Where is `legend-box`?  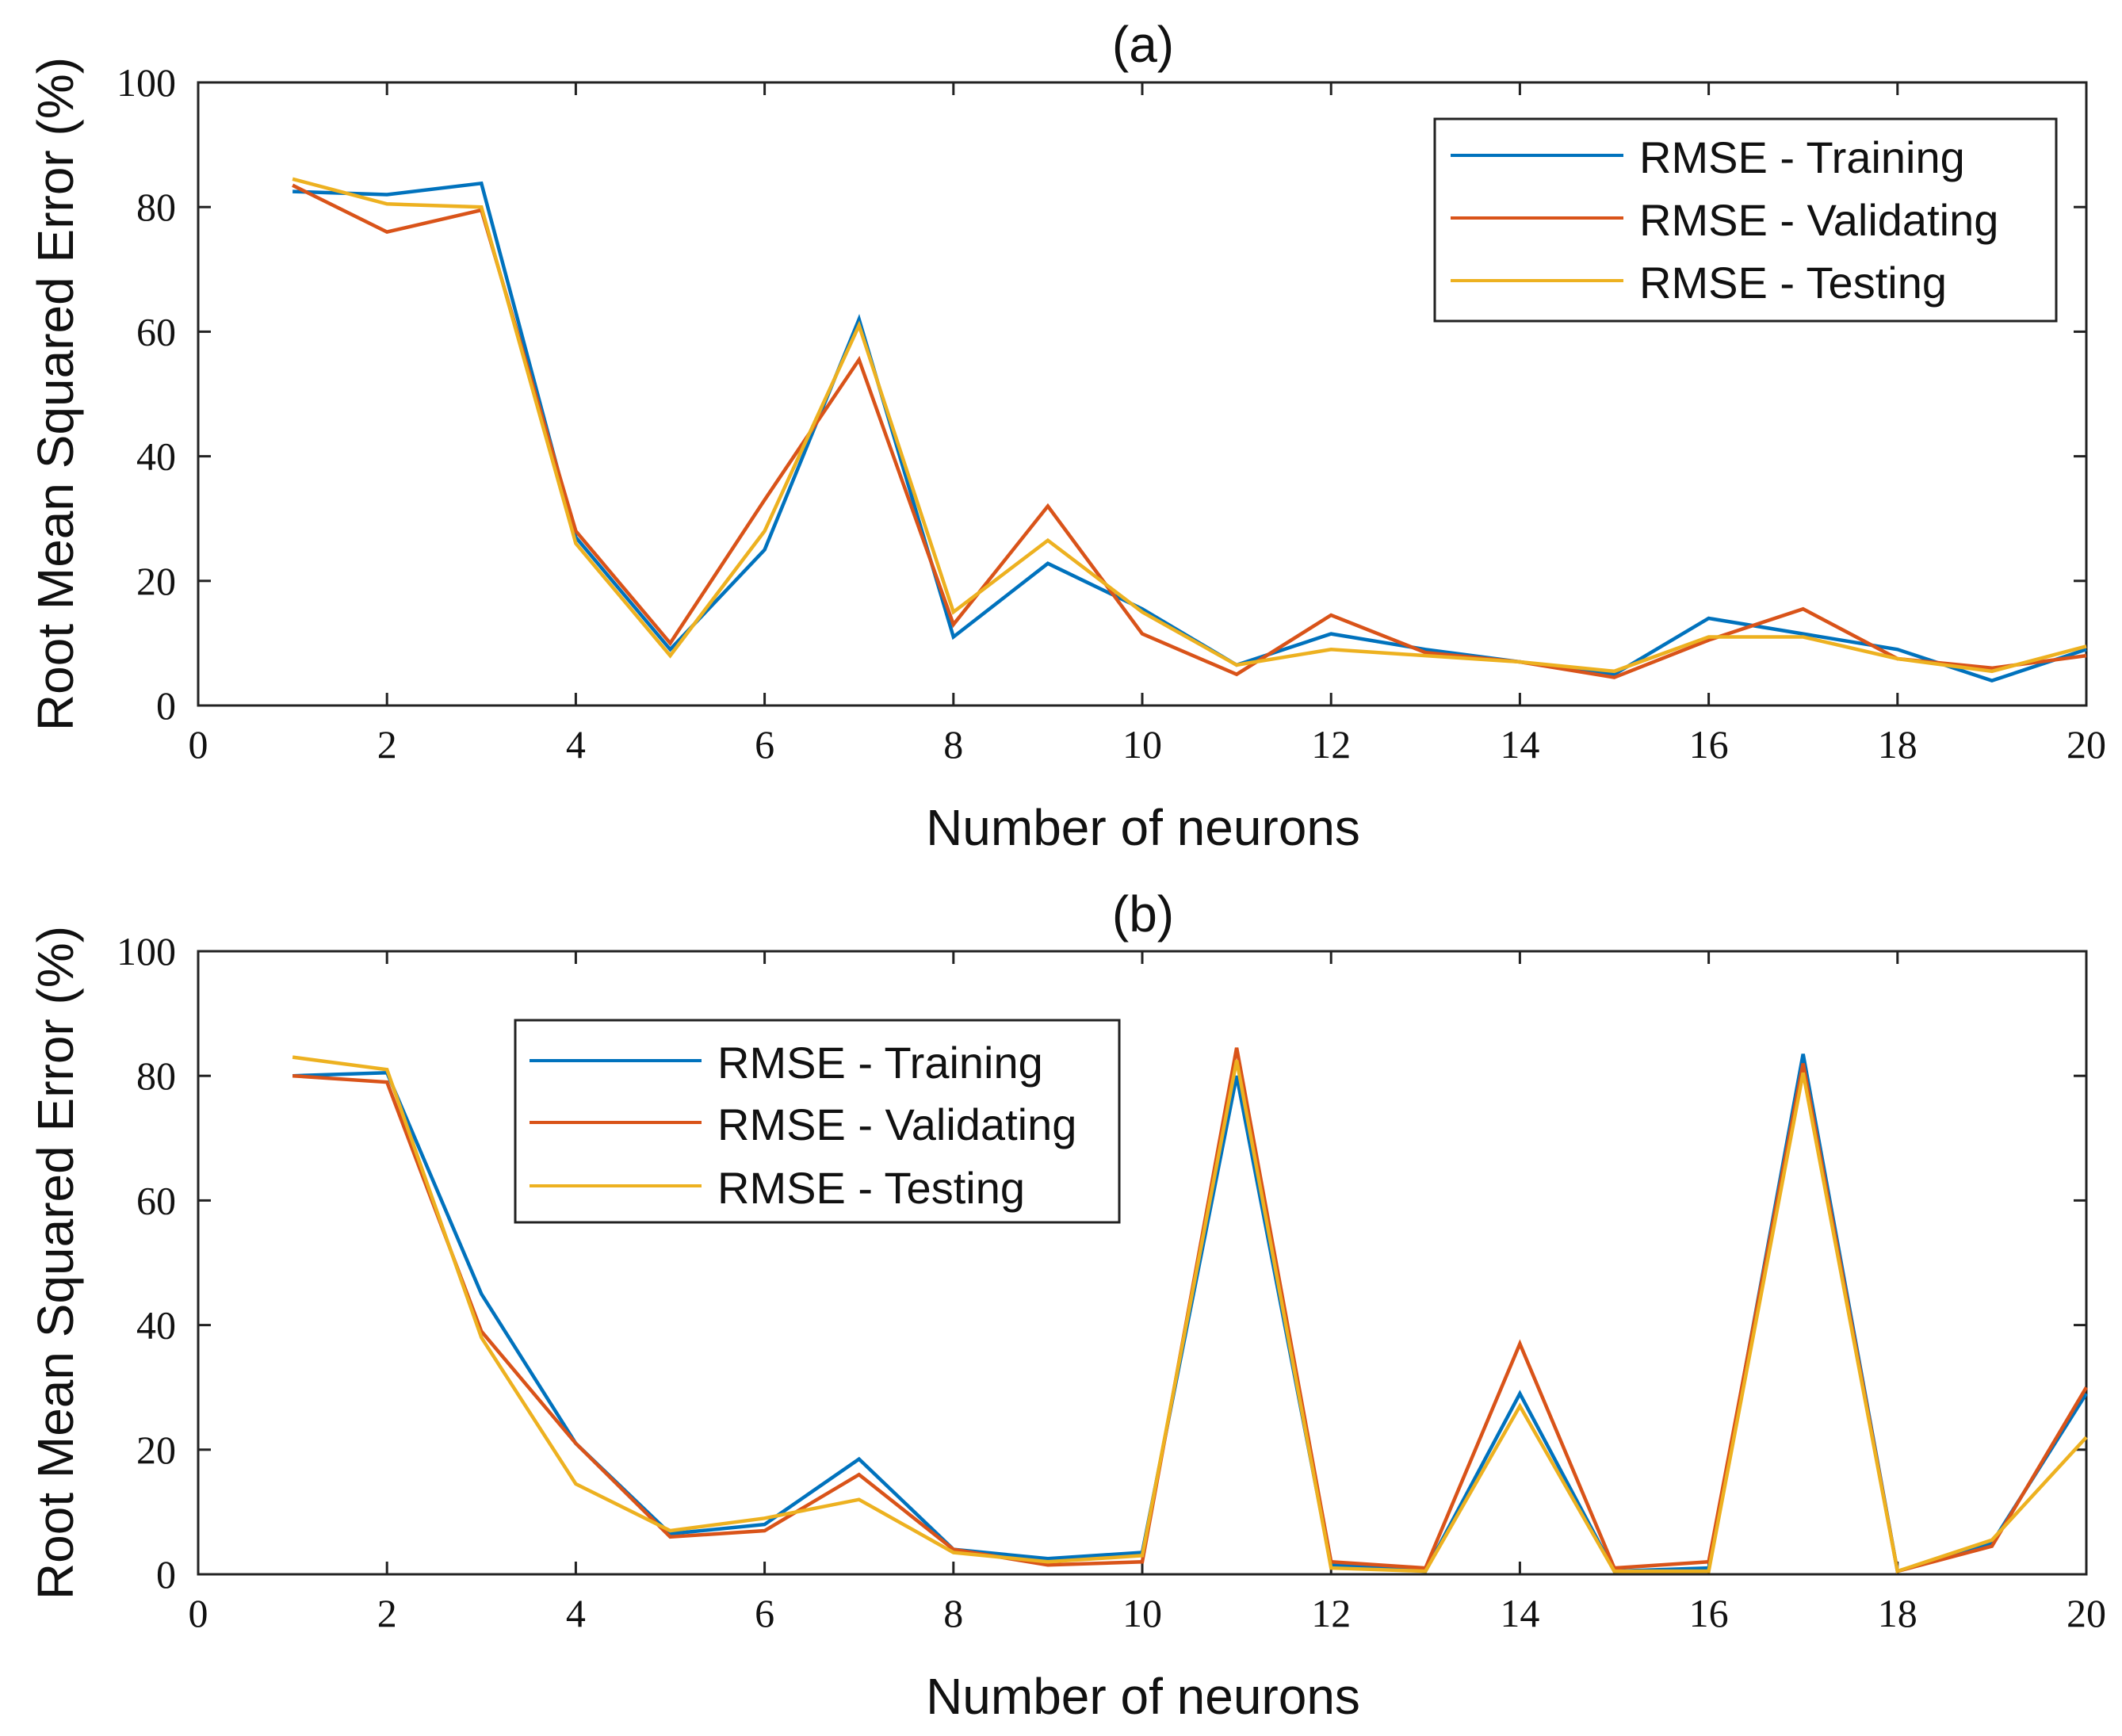 legend-box is located at coordinates (1745, 220).